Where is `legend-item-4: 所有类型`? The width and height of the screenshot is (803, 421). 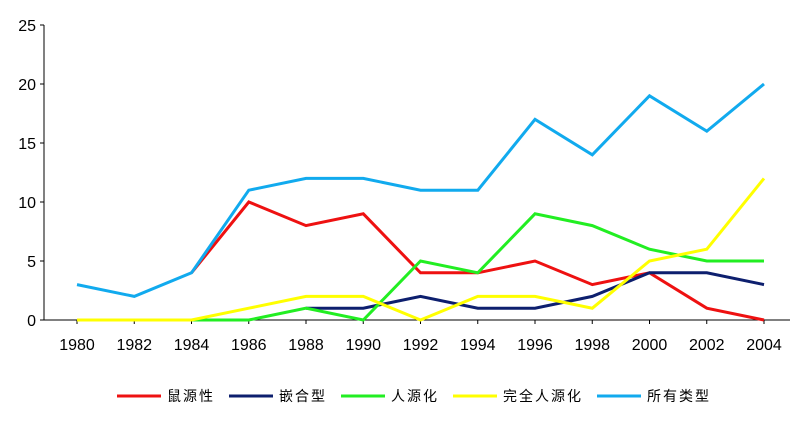 legend-item-4: 所有类型 is located at coordinates (654, 397).